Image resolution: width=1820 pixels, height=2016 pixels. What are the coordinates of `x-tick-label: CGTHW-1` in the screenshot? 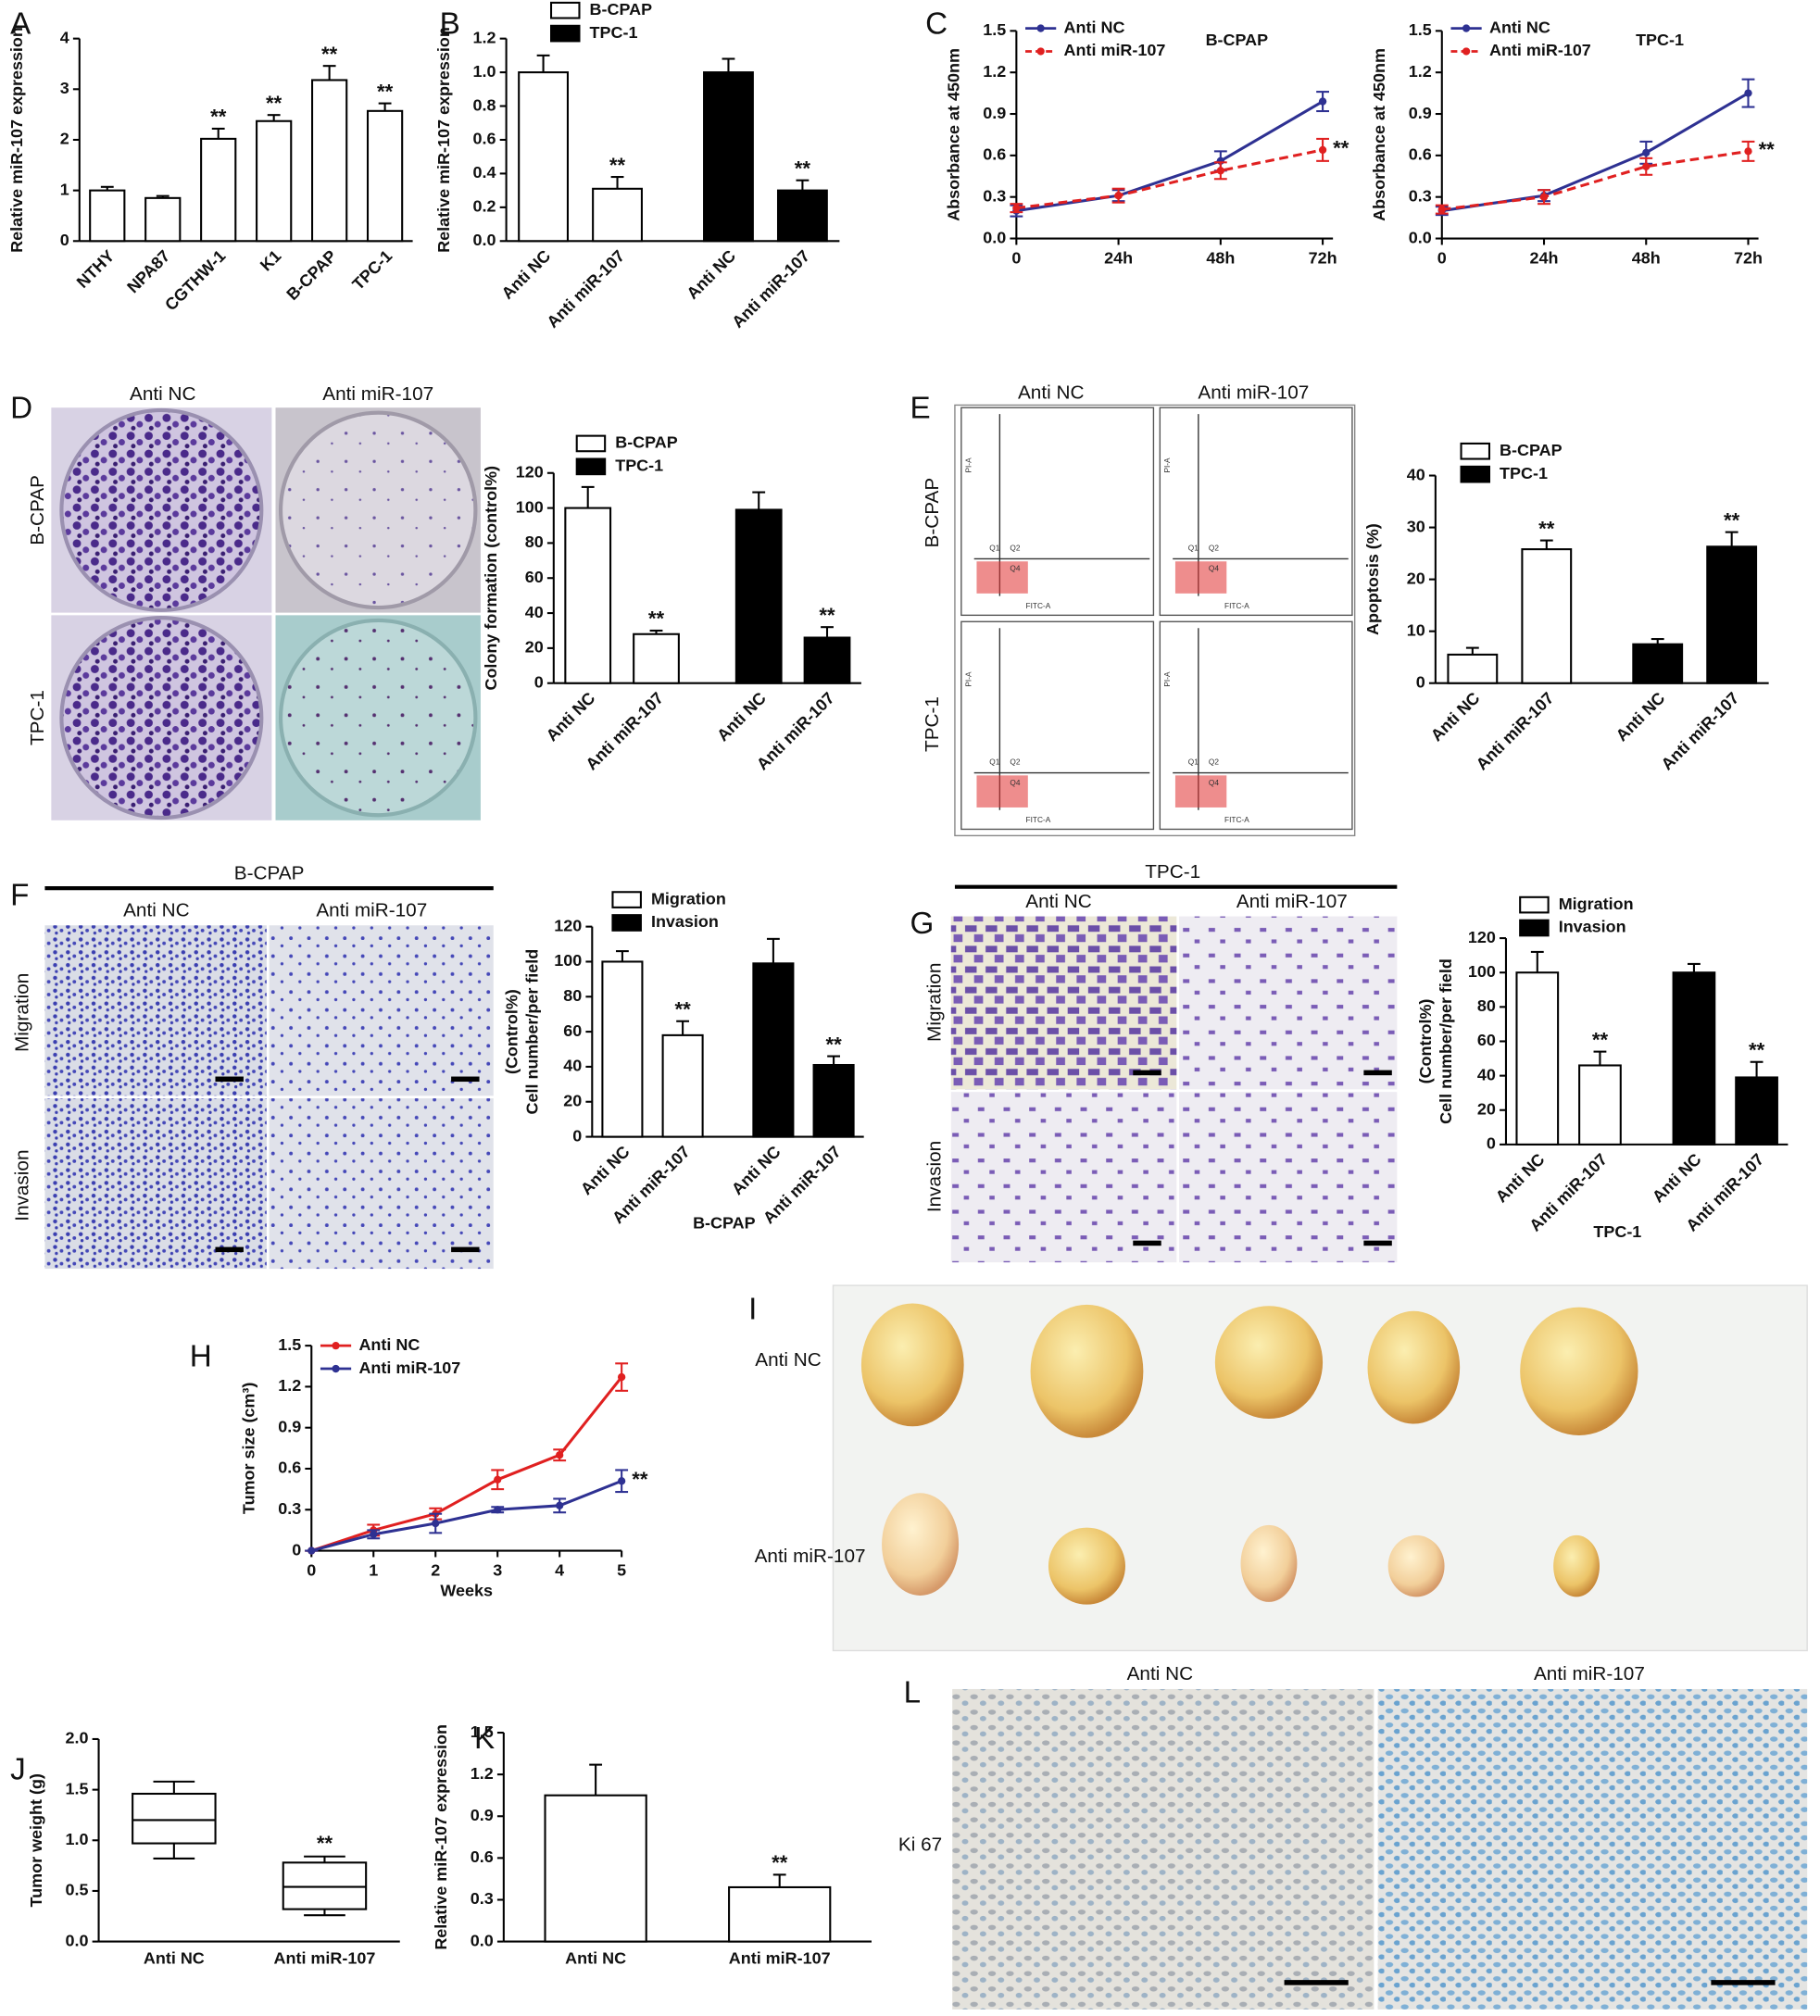 It's located at (195, 280).